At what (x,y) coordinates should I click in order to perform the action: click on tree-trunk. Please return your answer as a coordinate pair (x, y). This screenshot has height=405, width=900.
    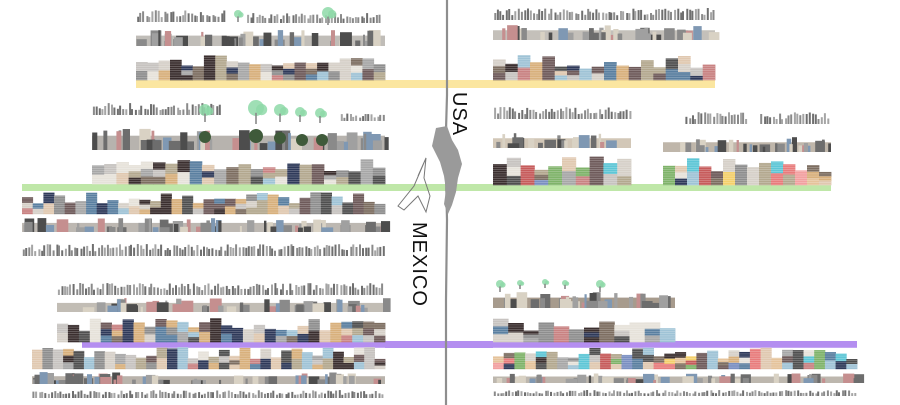
    Looking at the image, I should click on (520, 286).